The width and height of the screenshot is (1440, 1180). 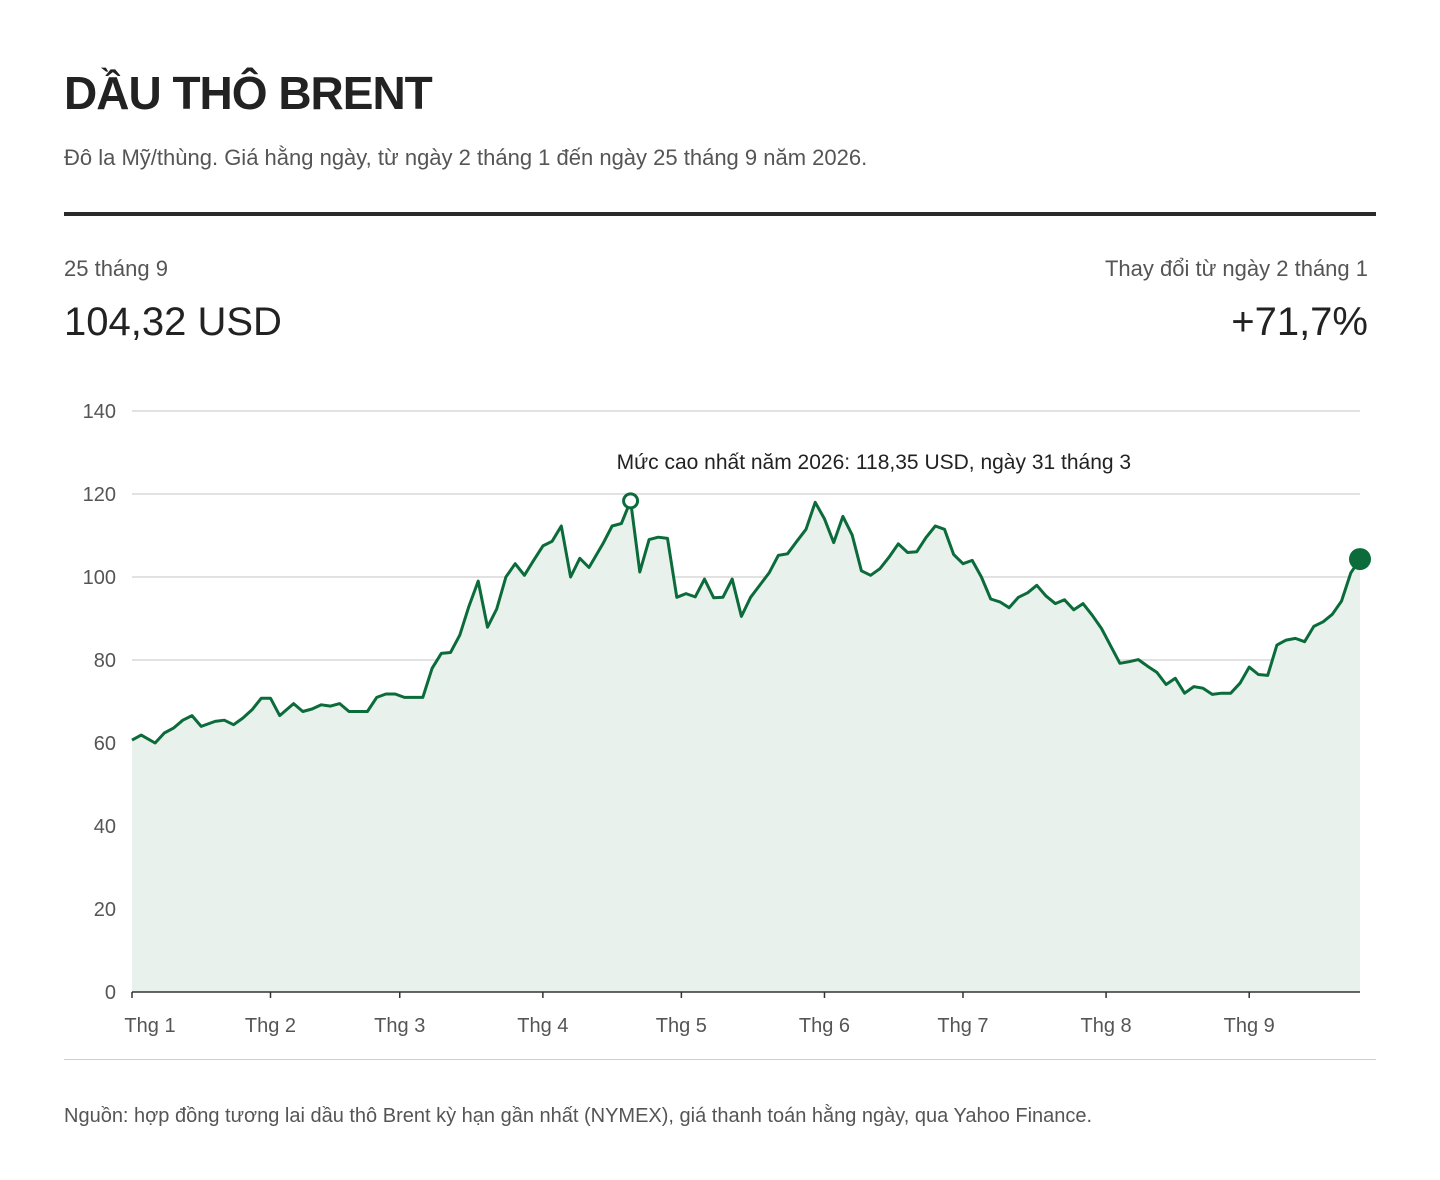 I want to click on x-tick-label: Thg 1, so click(x=149, y=1026).